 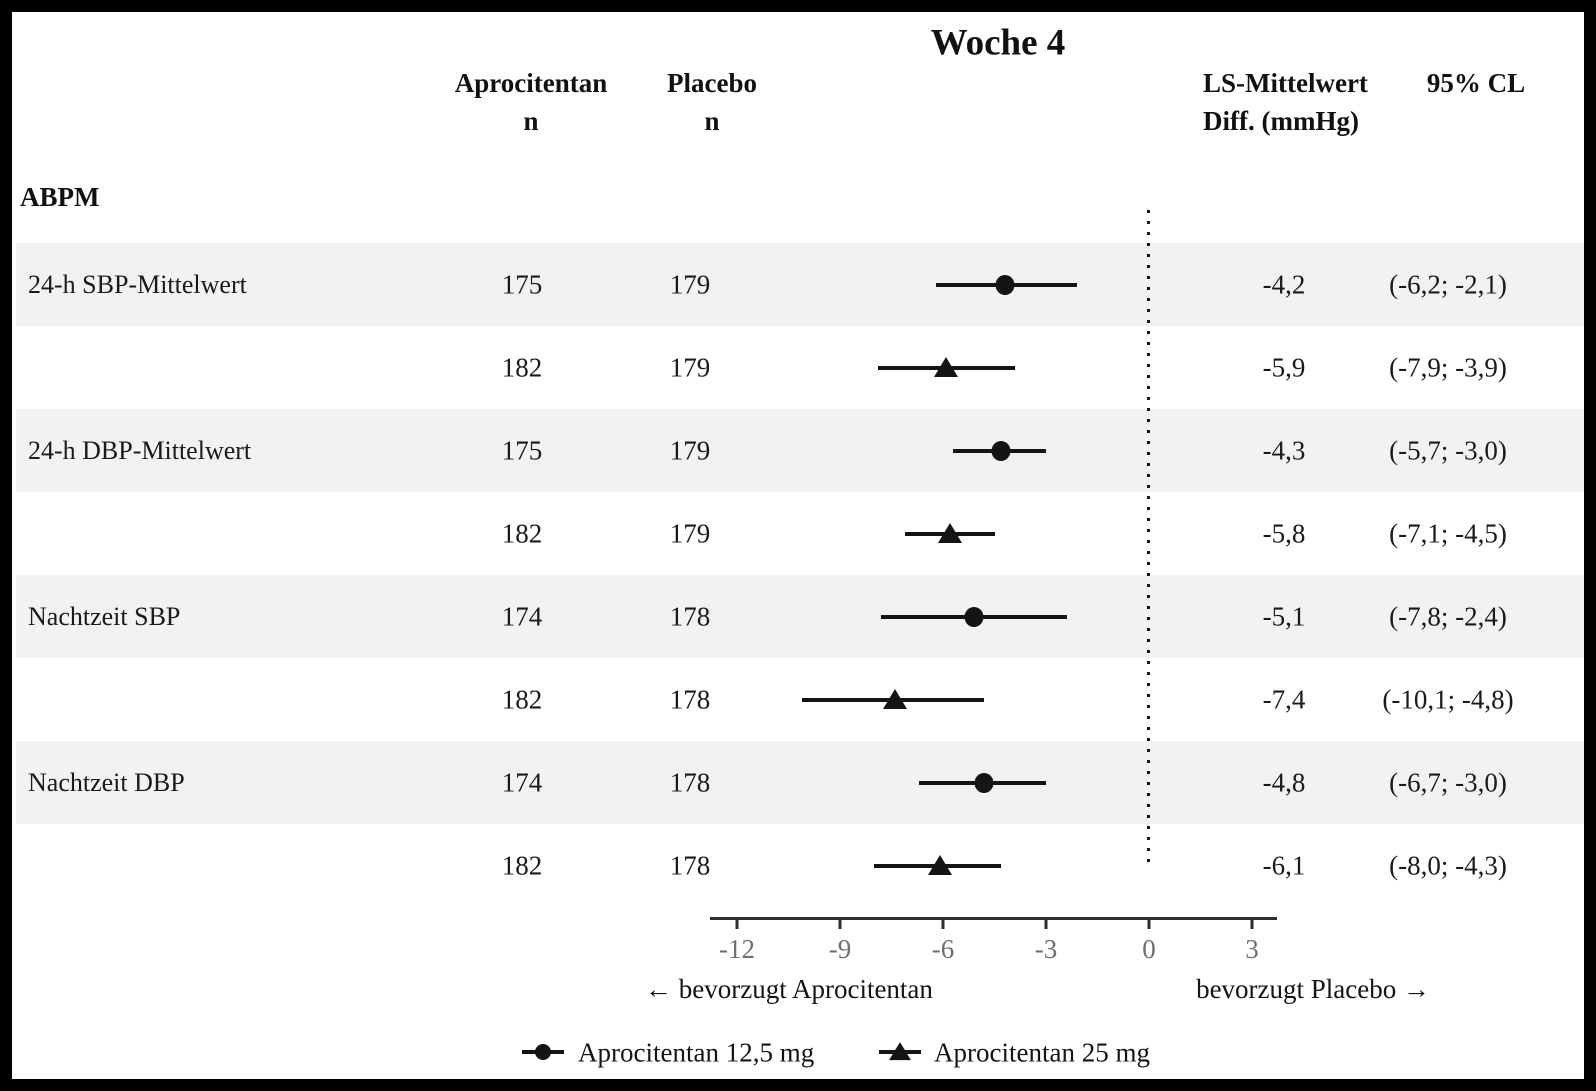 I want to click on ci-value: (-6,2; -2,1), so click(x=1448, y=284).